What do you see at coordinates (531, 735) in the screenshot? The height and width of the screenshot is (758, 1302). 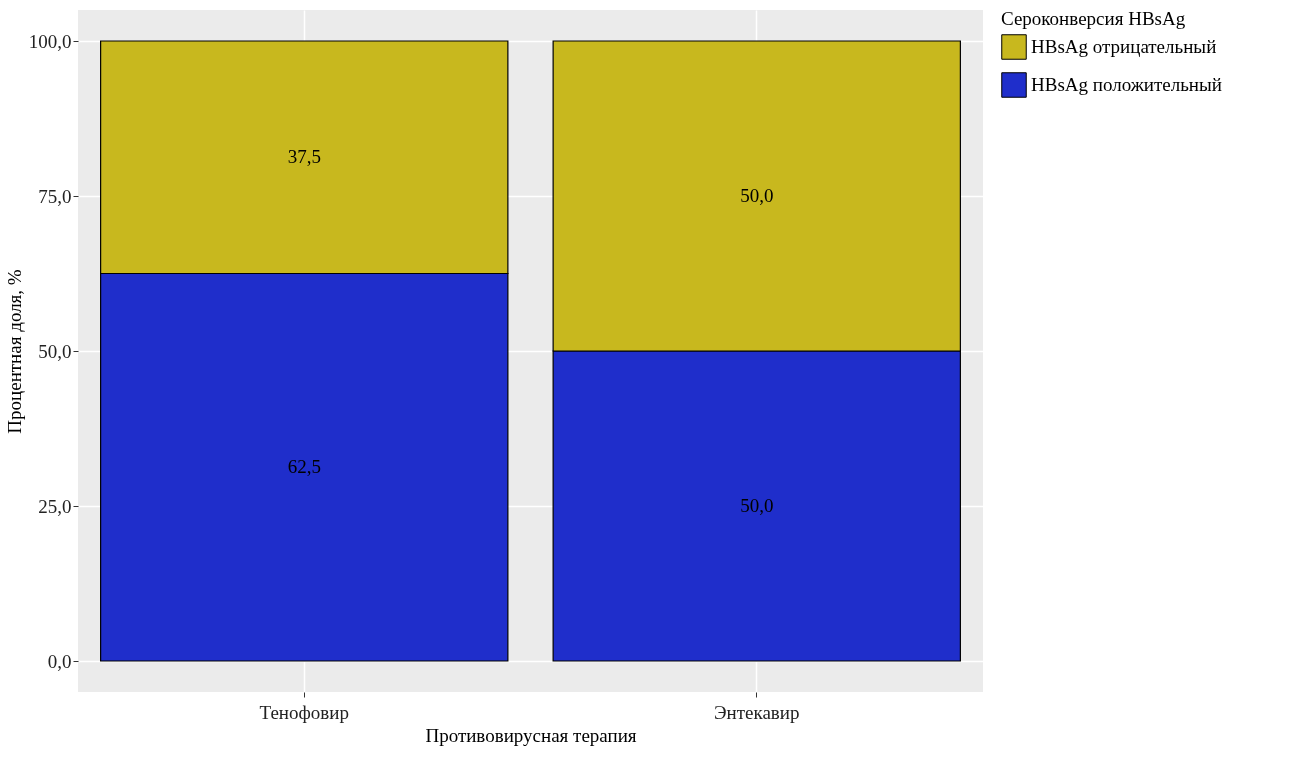 I see `x-axis-title: Противовирусная терапия` at bounding box center [531, 735].